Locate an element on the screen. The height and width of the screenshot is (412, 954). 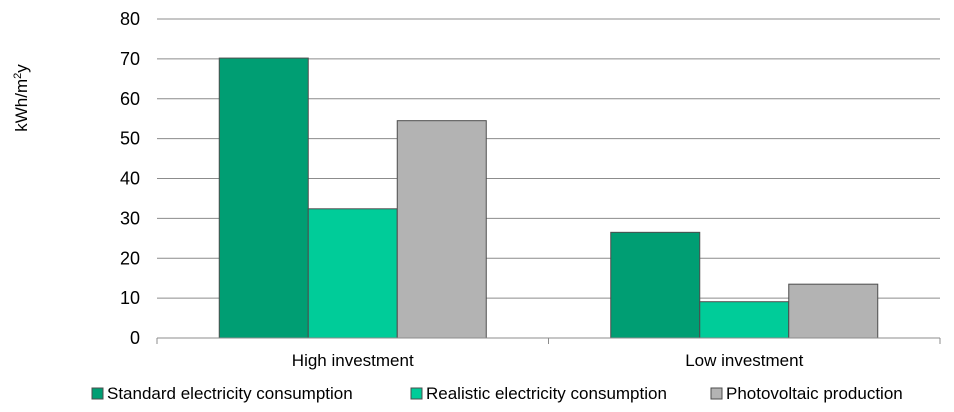
bar-photovoltaic-high is located at coordinates (441, 229).